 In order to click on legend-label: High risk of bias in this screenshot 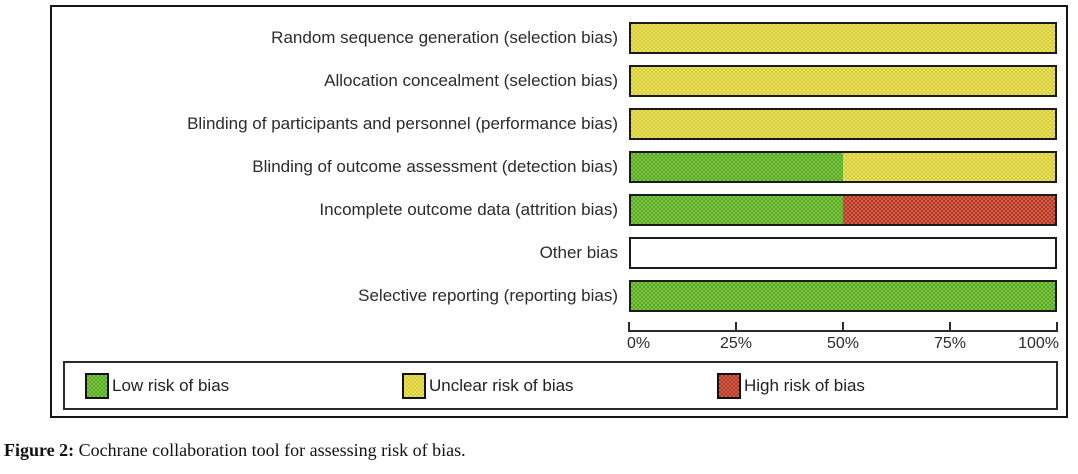, I will do `click(804, 385)`.